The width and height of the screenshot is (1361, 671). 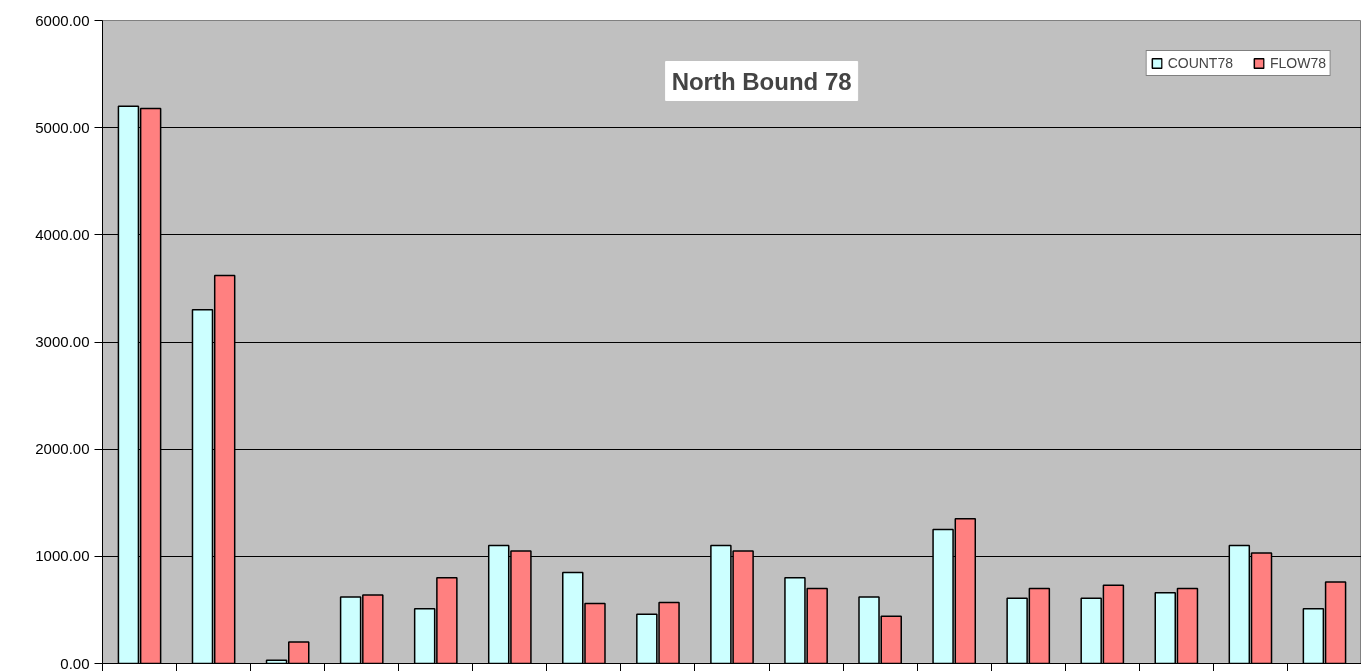 I want to click on y-tick-label: 4000.00, so click(x=62, y=234).